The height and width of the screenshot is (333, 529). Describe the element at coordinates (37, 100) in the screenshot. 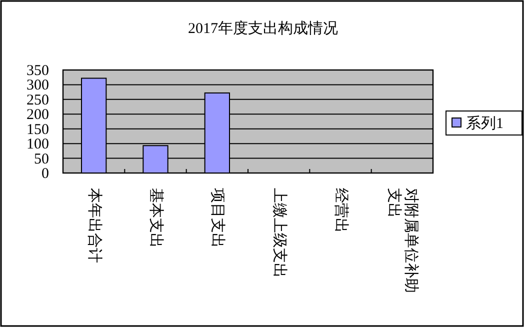

I see `y-tick-label: 250` at that location.